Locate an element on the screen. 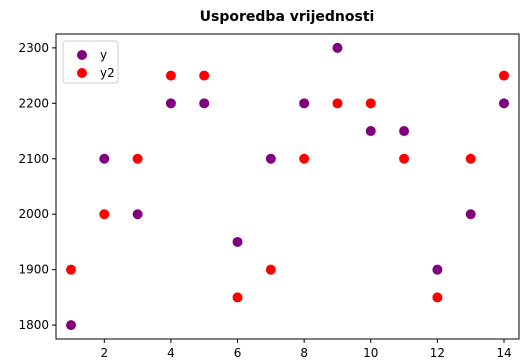 This screenshot has width=520, height=362. x-tick-label: 14 is located at coordinates (503, 353).